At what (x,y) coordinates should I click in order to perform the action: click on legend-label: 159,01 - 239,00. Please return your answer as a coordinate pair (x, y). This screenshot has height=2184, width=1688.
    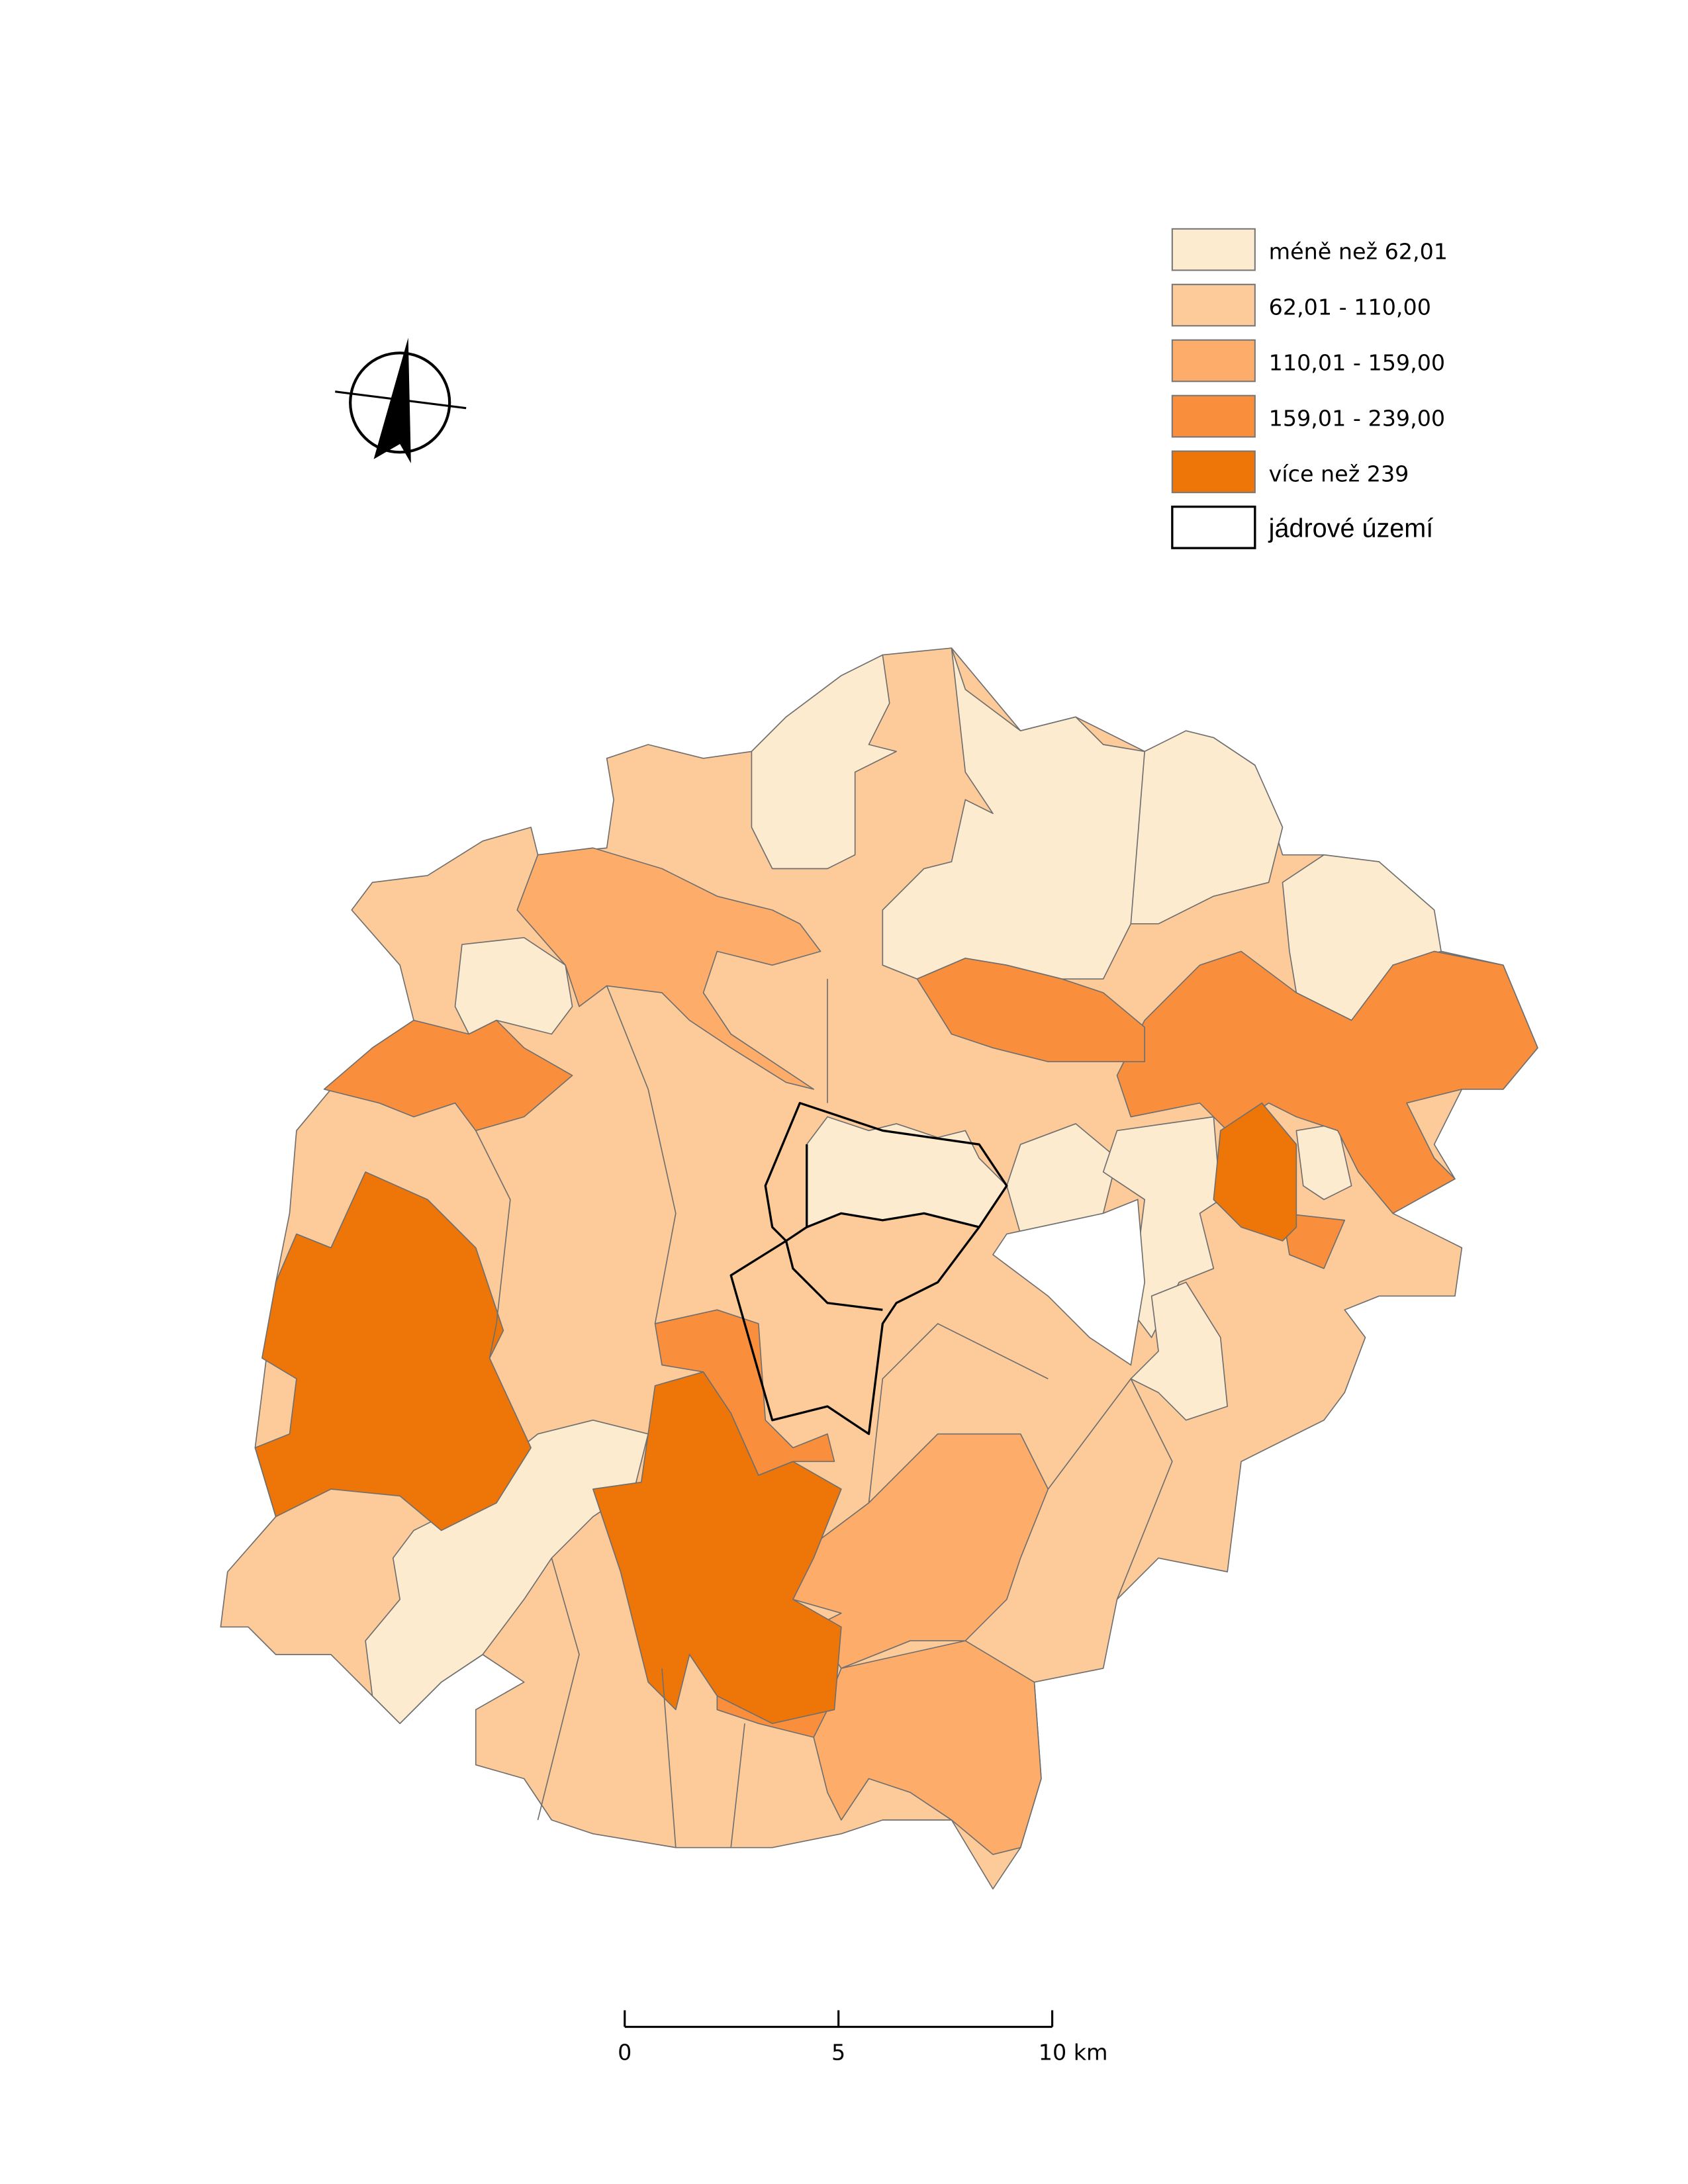
    Looking at the image, I should click on (1357, 419).